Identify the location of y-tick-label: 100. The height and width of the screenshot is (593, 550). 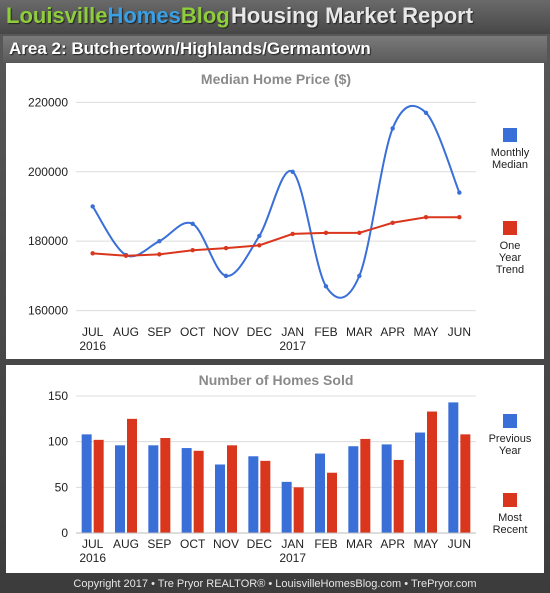
(58, 442).